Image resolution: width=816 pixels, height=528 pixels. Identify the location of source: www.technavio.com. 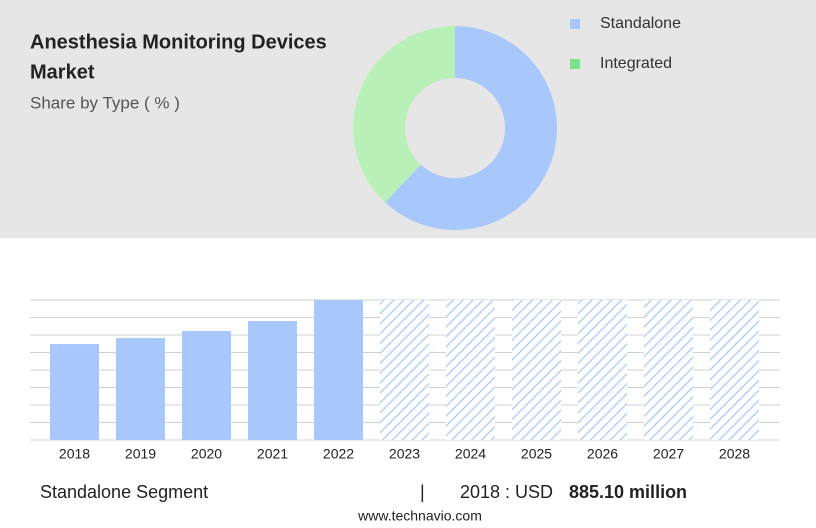
(419, 516).